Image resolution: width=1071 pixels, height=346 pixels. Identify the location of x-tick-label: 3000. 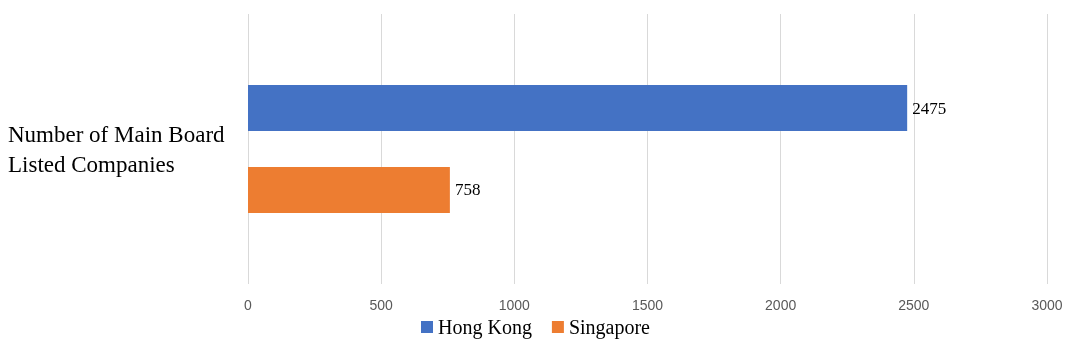
(1047, 305).